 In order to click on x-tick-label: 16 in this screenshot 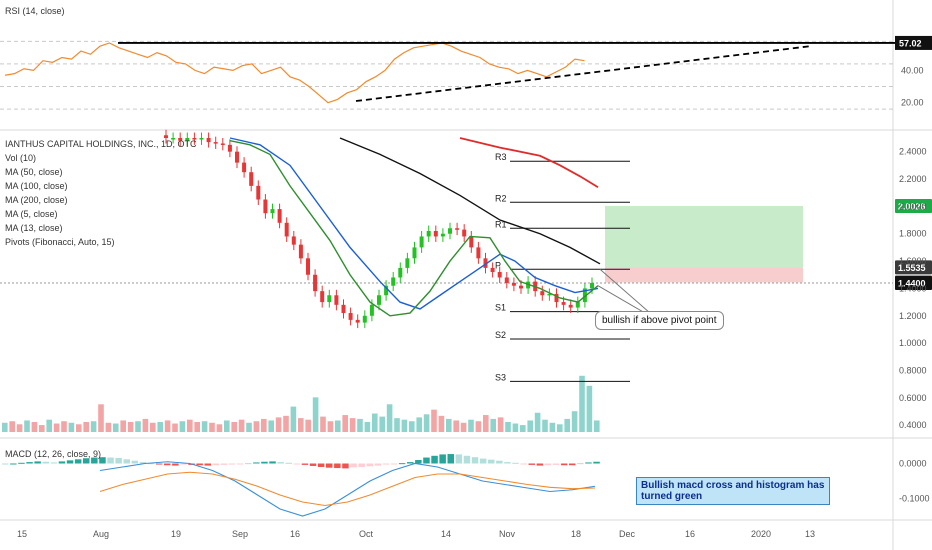, I will do `click(690, 534)`.